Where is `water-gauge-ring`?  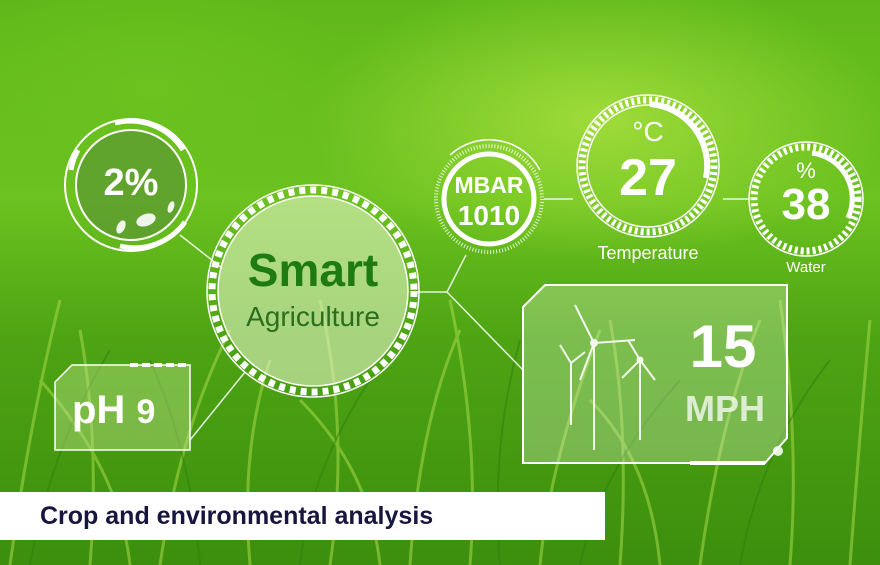
water-gauge-ring is located at coordinates (806, 199).